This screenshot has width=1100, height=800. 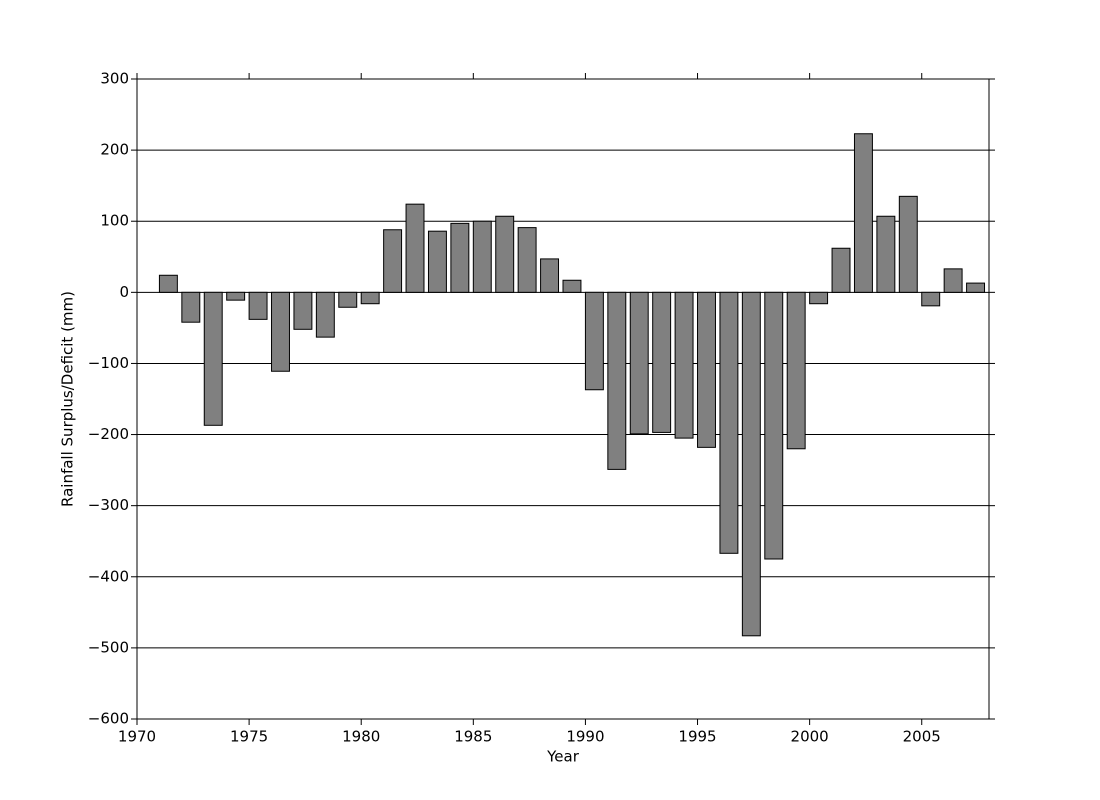 I want to click on y-tick-label: 100, so click(x=114, y=221).